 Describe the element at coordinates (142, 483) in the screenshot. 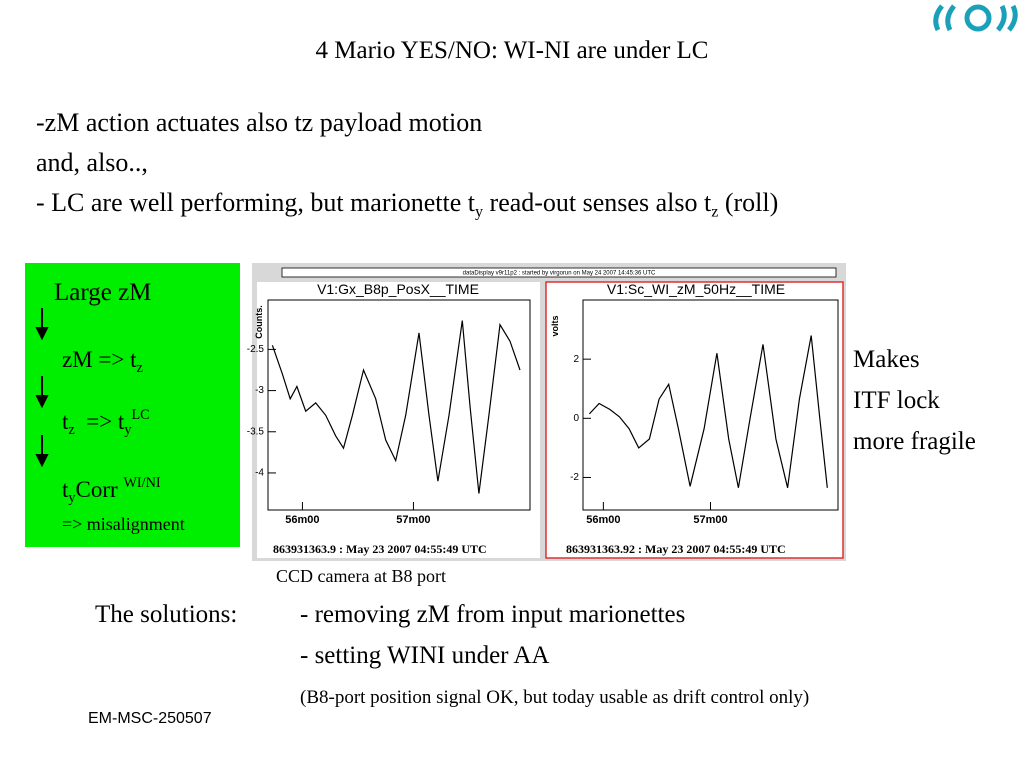

I see `superscript: WI/NI` at that location.